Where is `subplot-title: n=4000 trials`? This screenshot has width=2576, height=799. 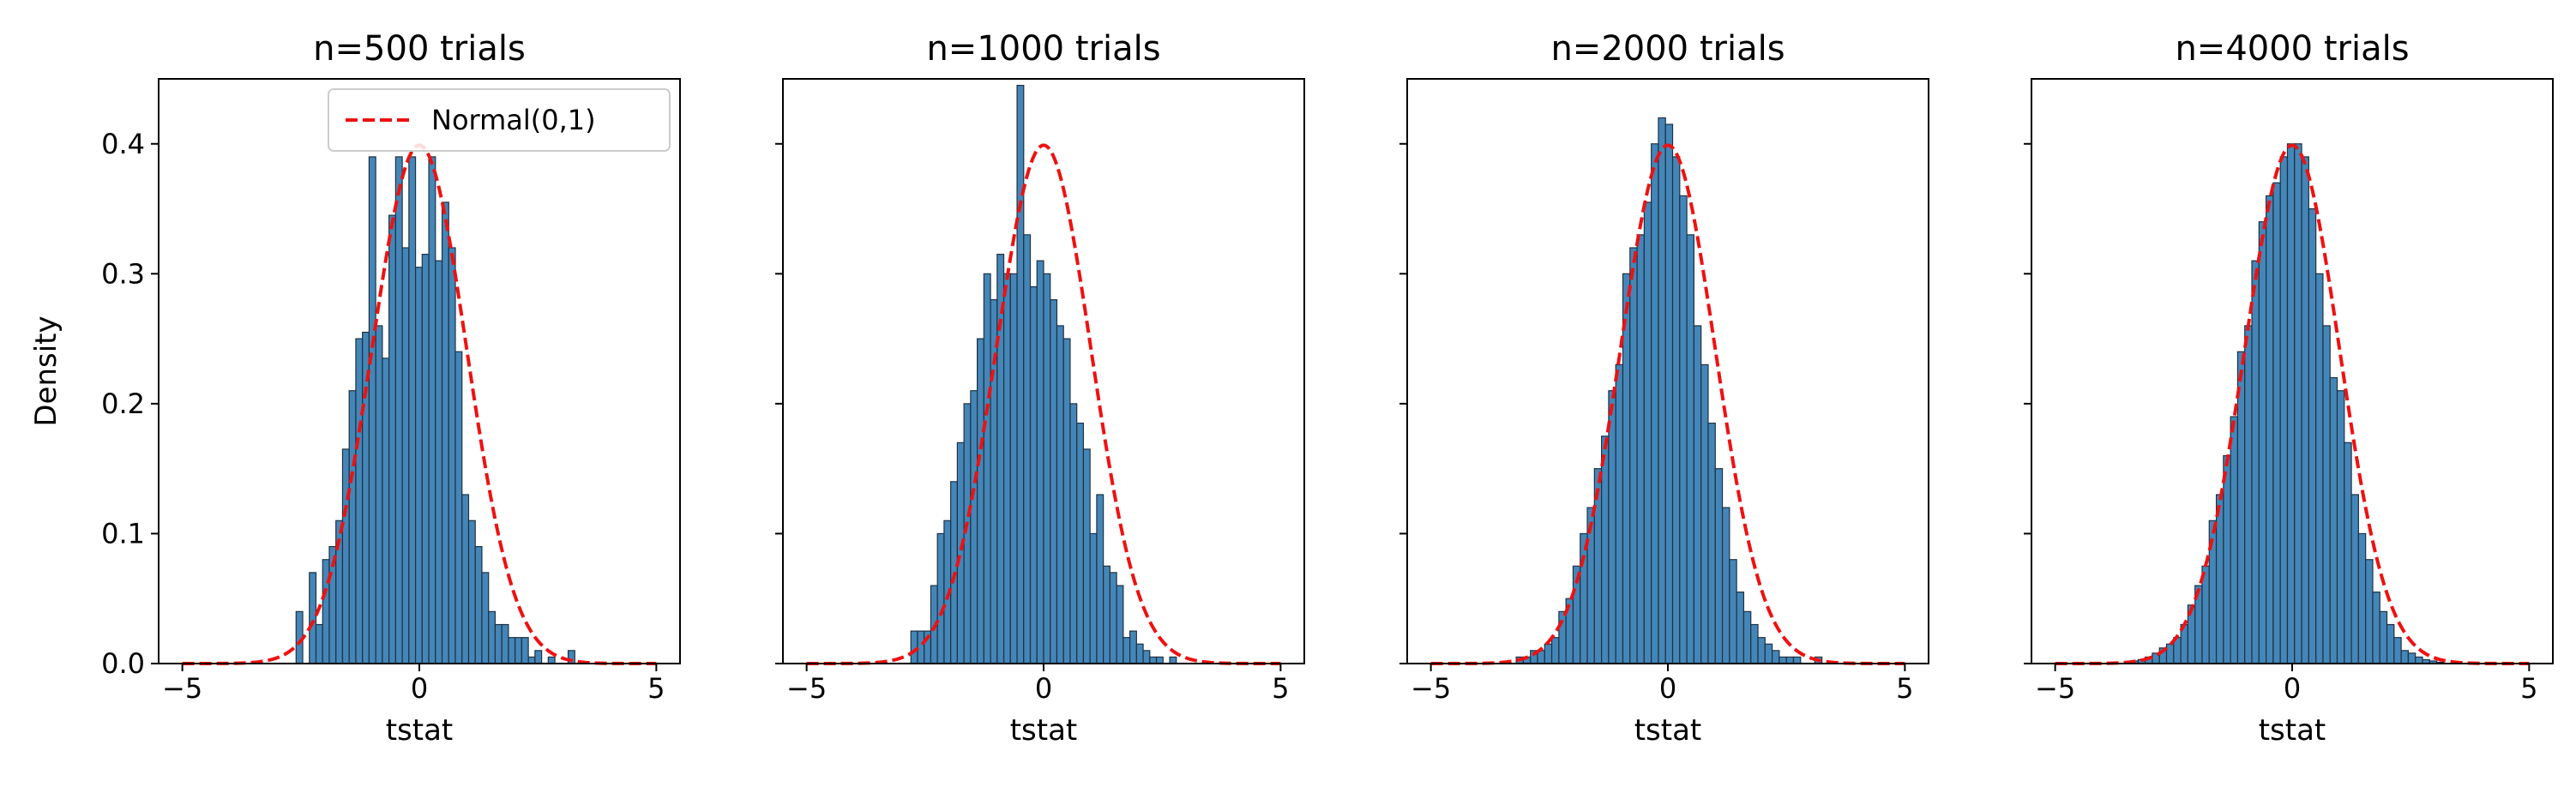
subplot-title: n=4000 trials is located at coordinates (2292, 49).